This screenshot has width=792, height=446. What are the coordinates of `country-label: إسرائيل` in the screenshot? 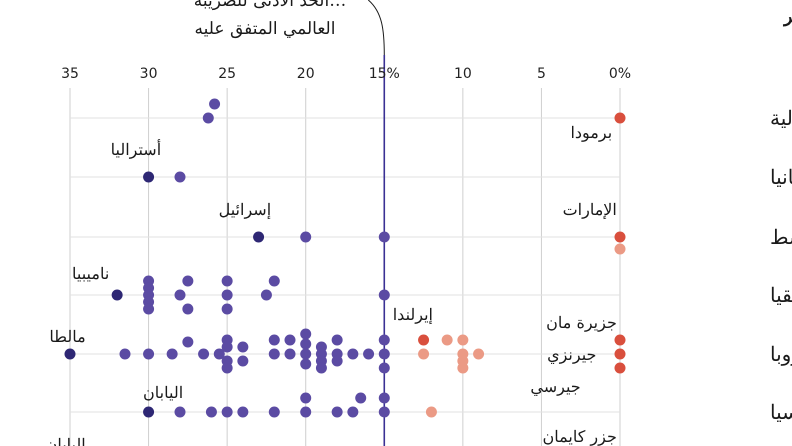 It's located at (245, 209).